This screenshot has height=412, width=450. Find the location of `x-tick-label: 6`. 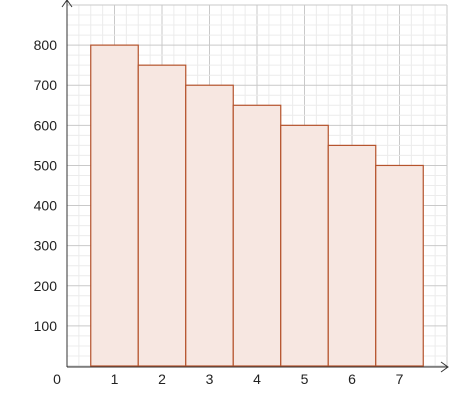

x-tick-label: 6 is located at coordinates (352, 379).